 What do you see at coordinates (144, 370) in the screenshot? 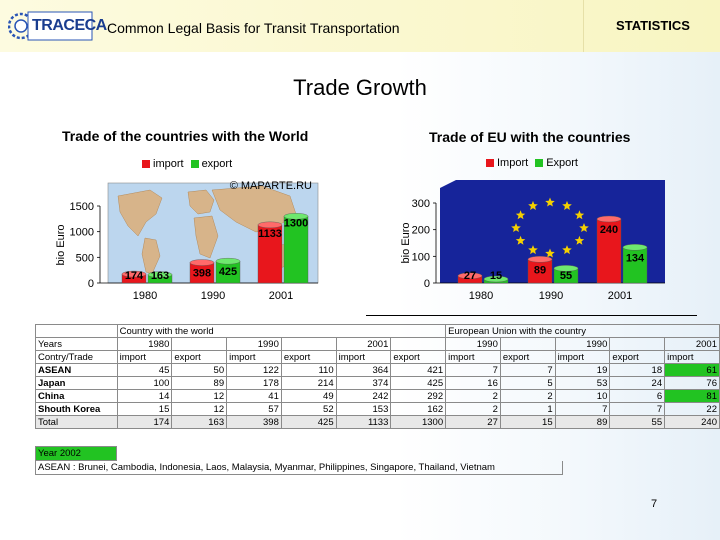
I see `table-cell: 45` at bounding box center [144, 370].